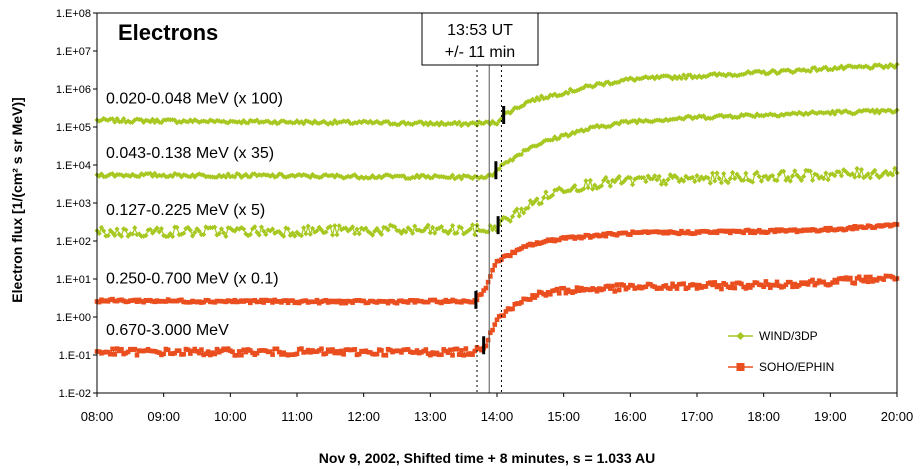  I want to click on legend-marker, so click(740, 367).